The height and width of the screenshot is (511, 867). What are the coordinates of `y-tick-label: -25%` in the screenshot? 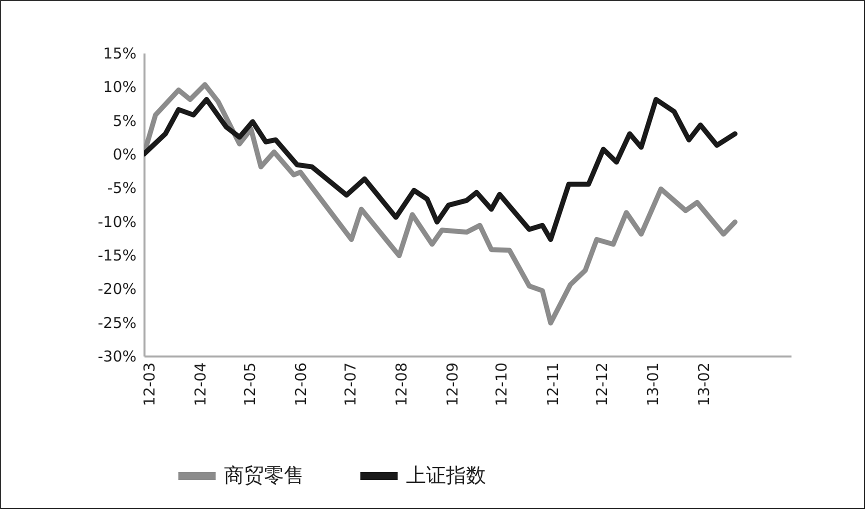 It's located at (117, 323).